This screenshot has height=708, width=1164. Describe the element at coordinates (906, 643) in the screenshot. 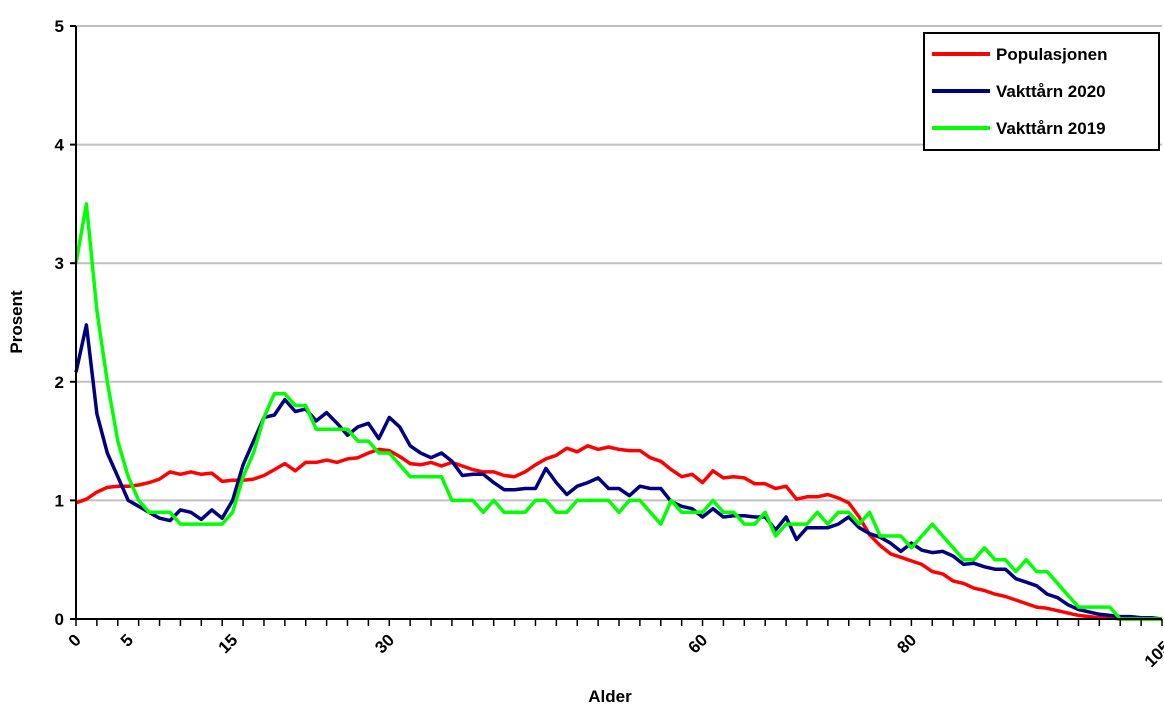

I see `x-tick-label: 80` at that location.